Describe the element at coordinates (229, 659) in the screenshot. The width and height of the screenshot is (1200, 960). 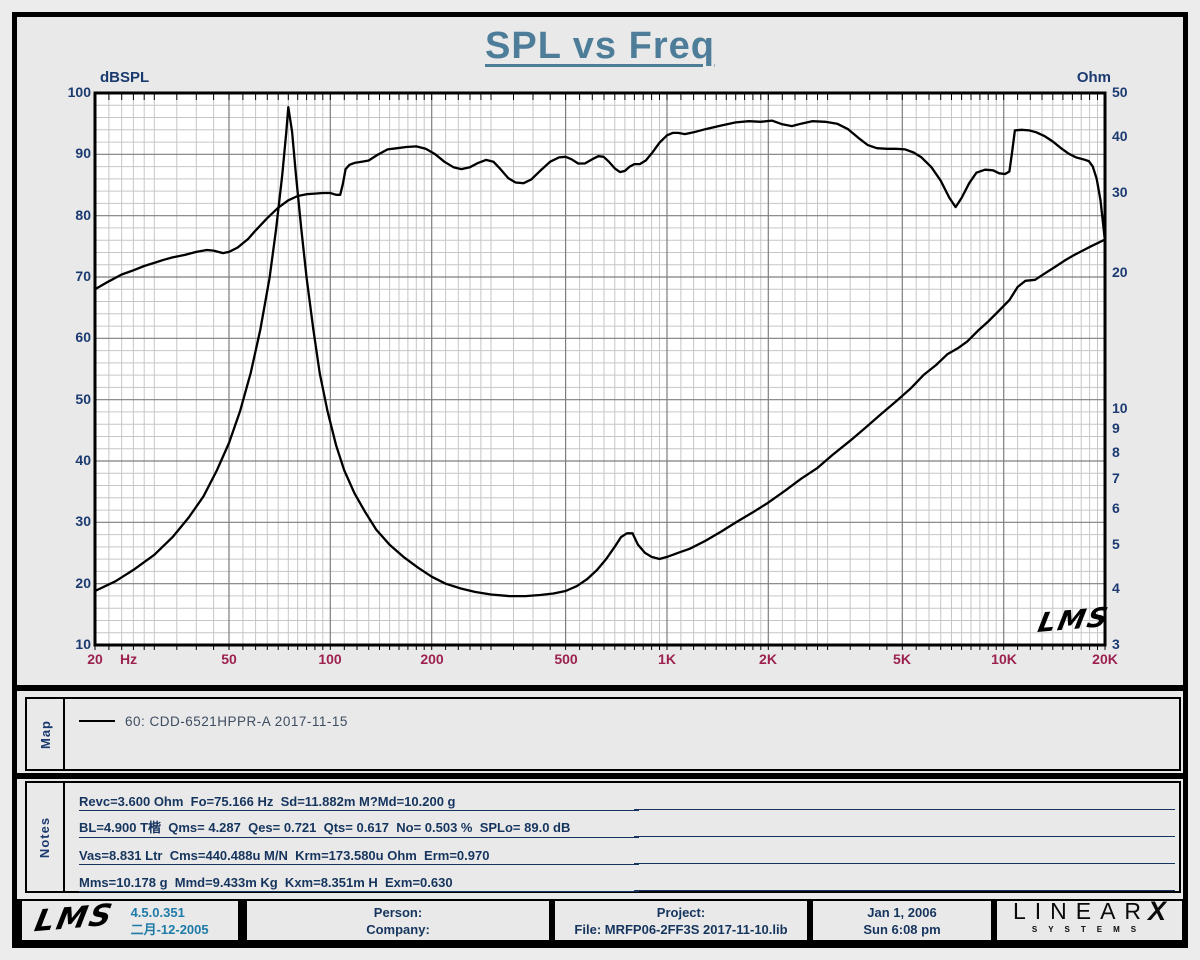
I see `x-axis-tick: 50` at that location.